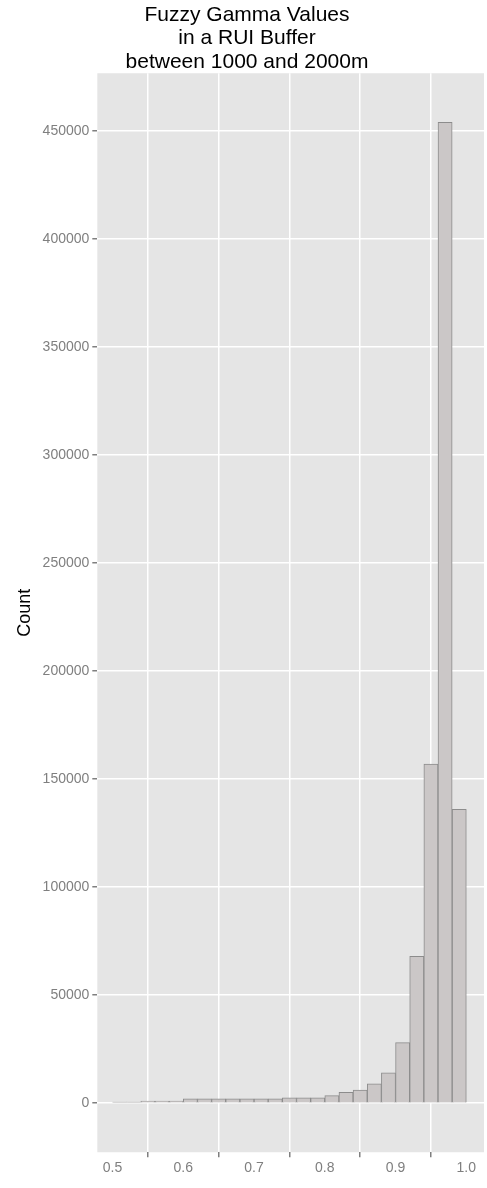 The width and height of the screenshot is (487, 1188). I want to click on x-tick-label: 0.6, so click(183, 1167).